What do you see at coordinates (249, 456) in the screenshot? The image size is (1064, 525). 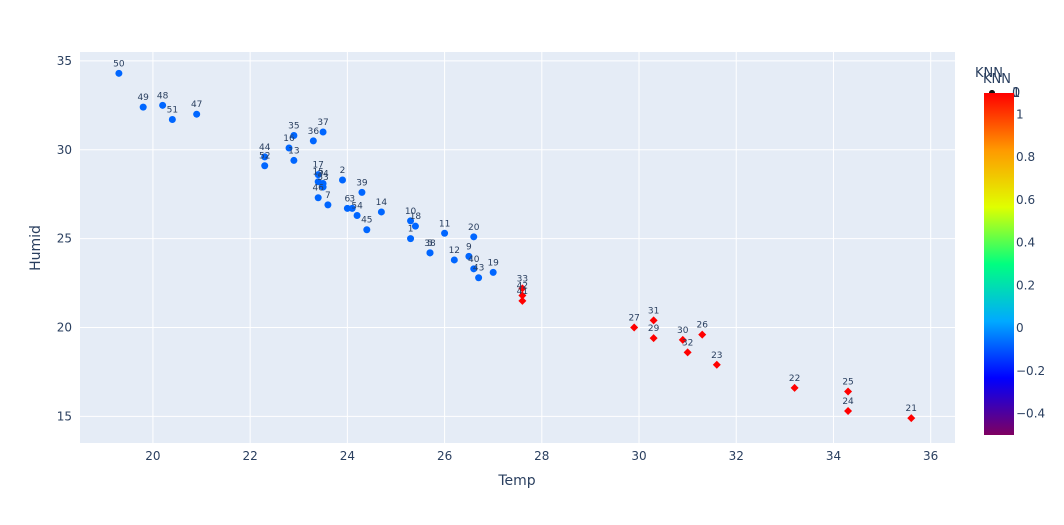 I see `x-tick-label: 22` at bounding box center [249, 456].